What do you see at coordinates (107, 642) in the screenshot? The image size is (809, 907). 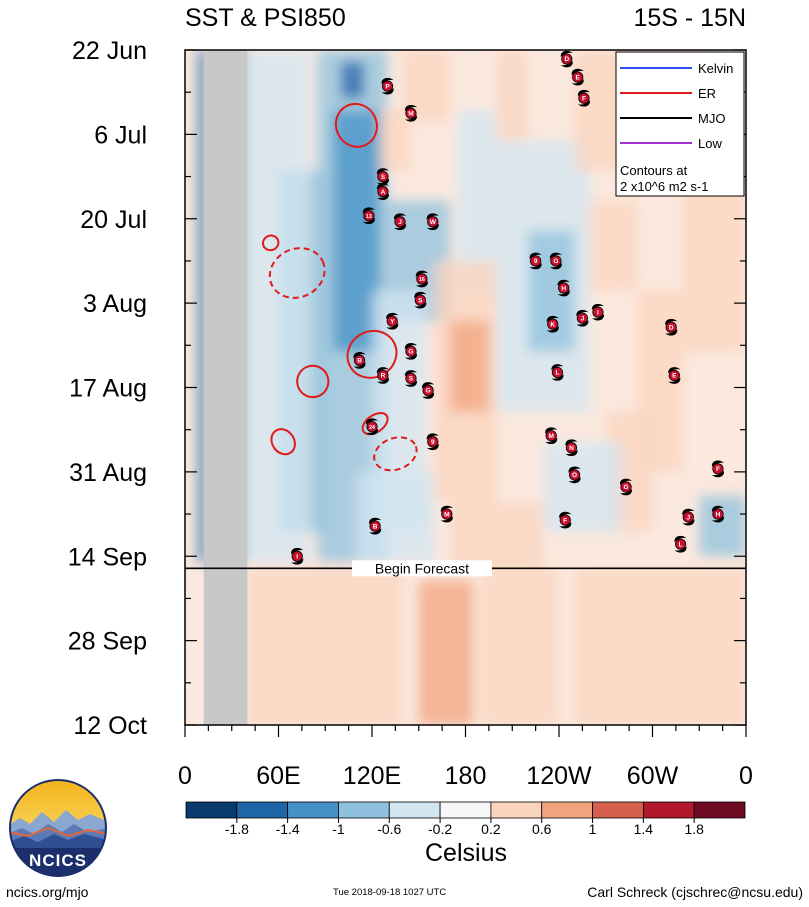 I see `y-tick-label: 28 Sep` at bounding box center [107, 642].